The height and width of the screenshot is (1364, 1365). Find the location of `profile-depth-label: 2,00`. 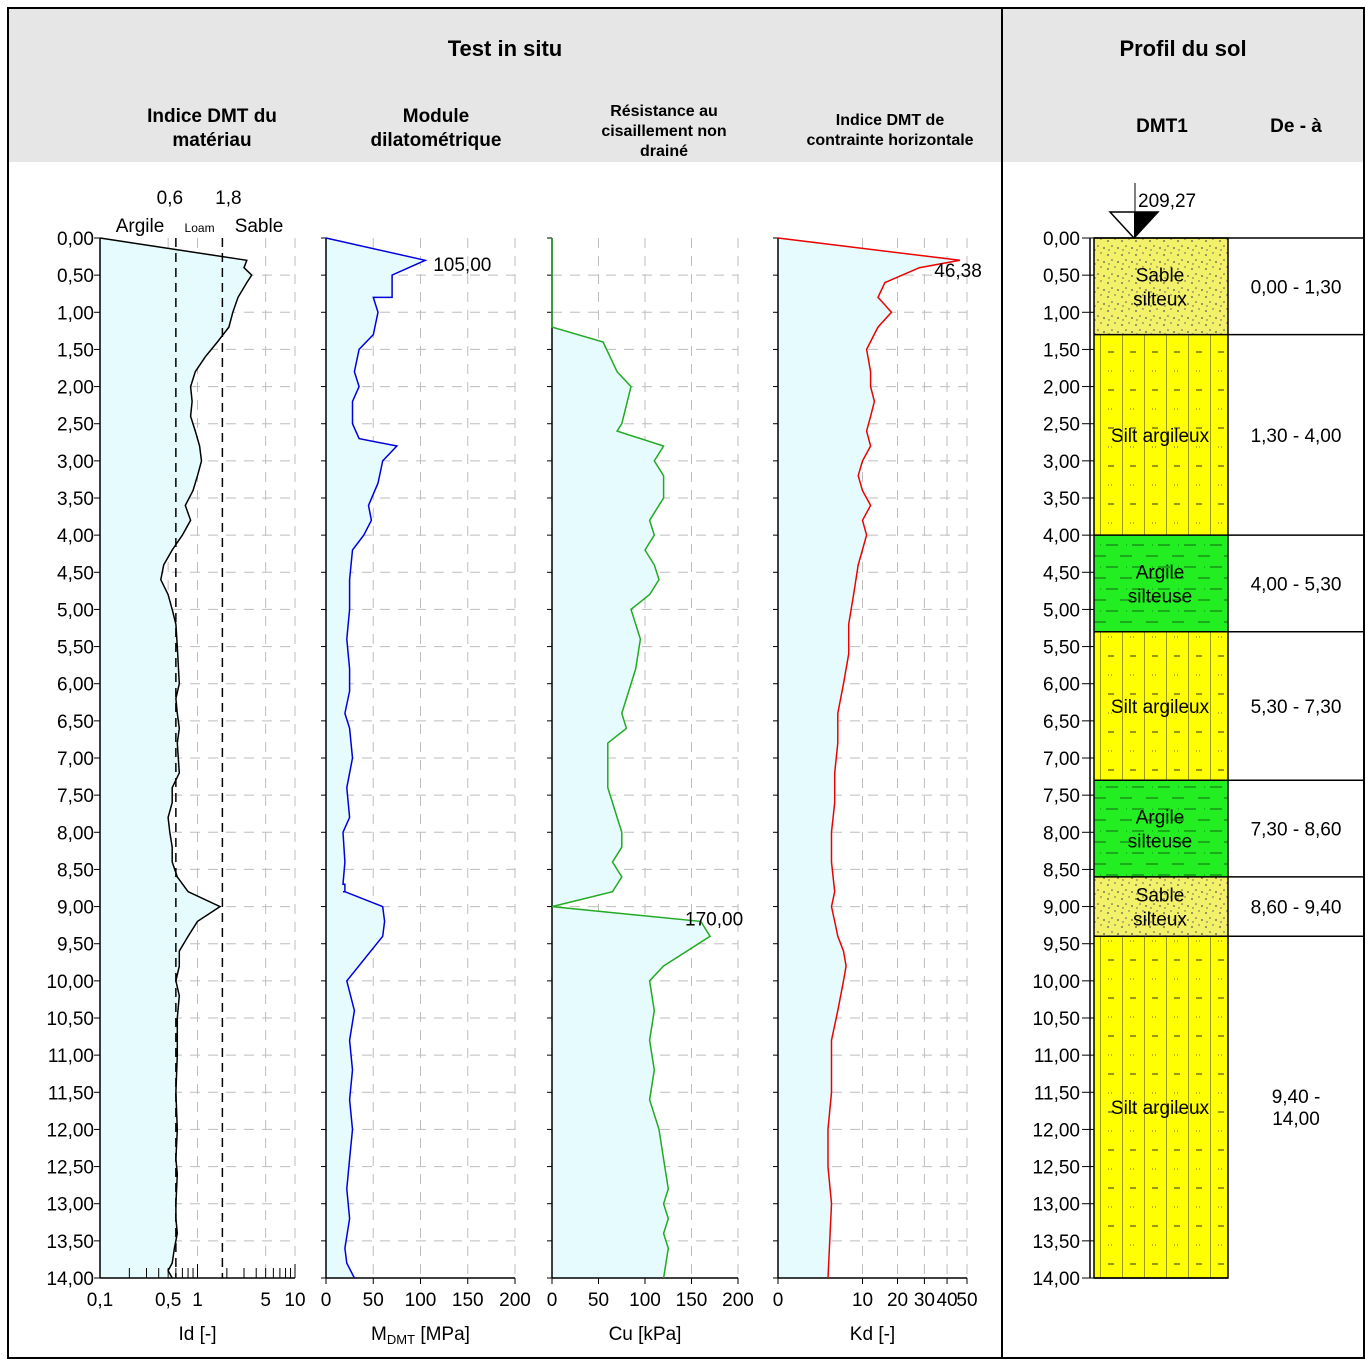

profile-depth-label: 2,00 is located at coordinates (1061, 388).